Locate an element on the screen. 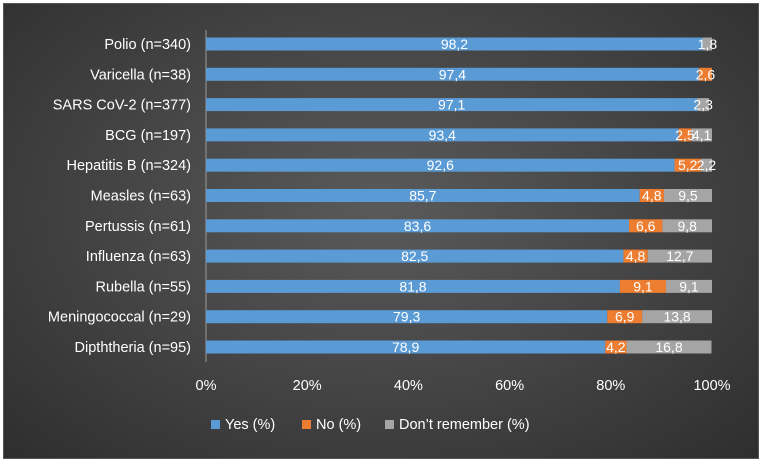 This screenshot has width=764, height=464. data-label: 2,5 is located at coordinates (685, 135).